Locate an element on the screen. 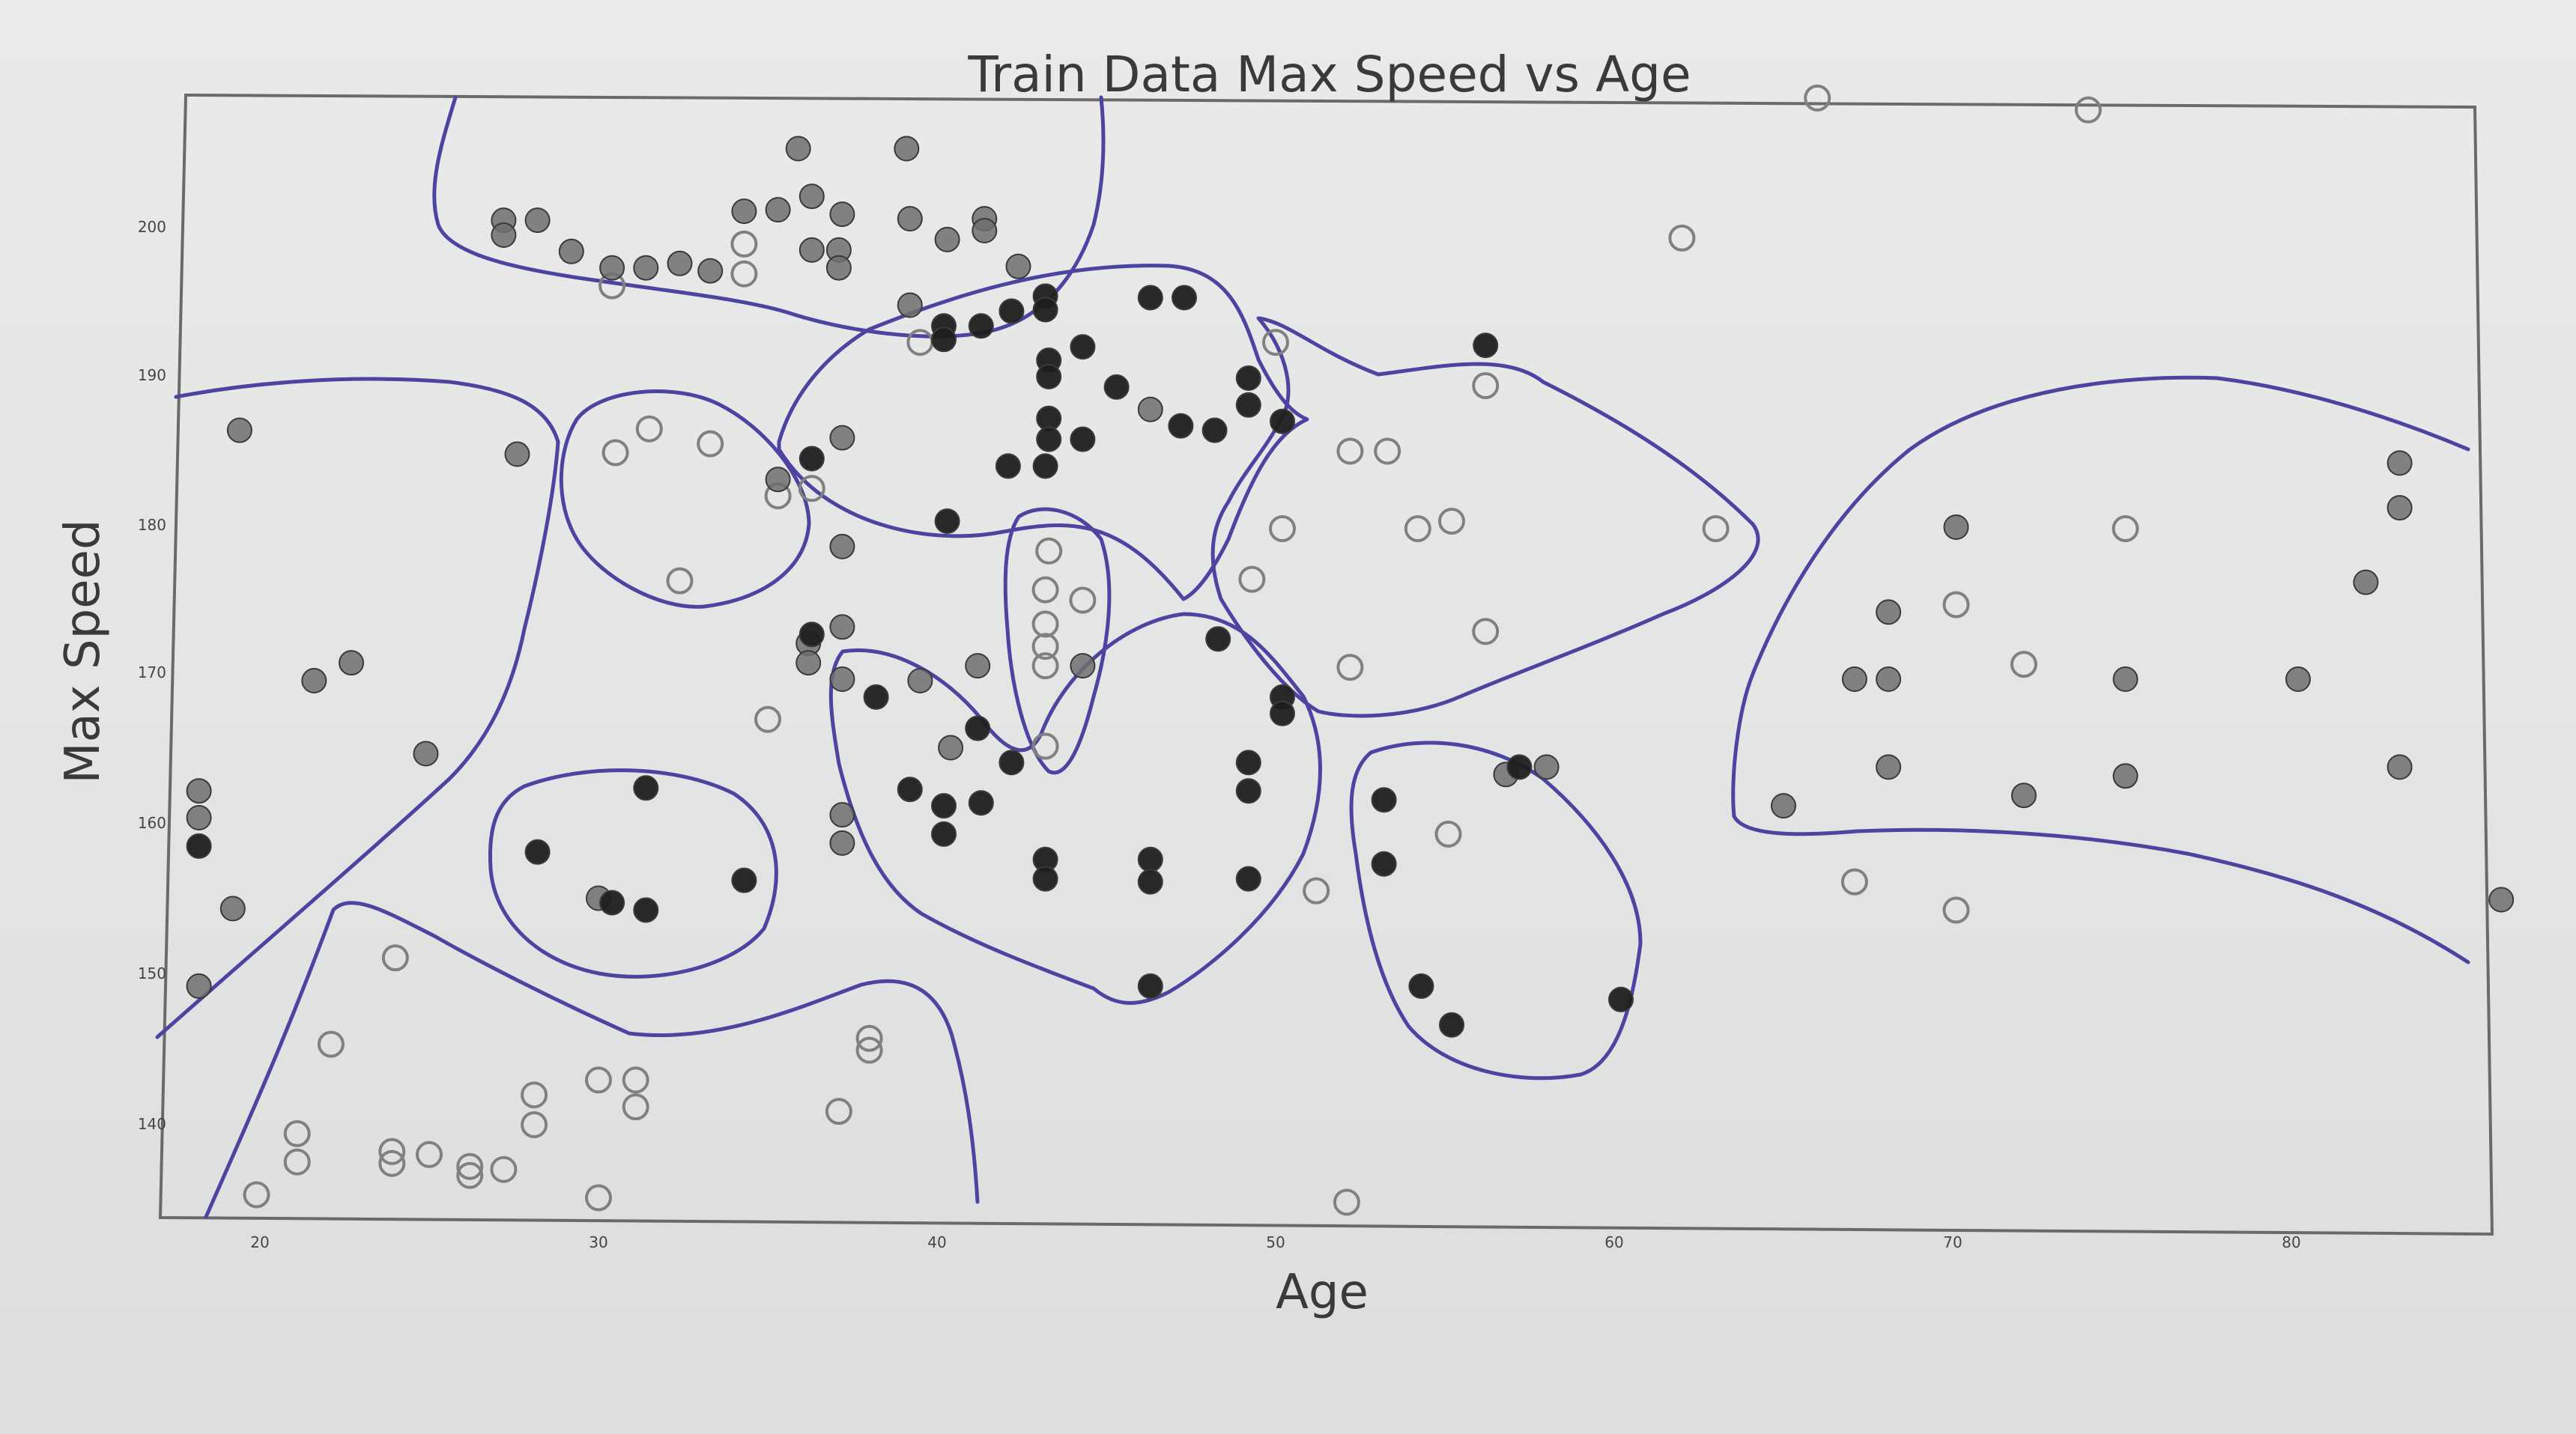 The width and height of the screenshot is (2576, 1434). y-tick-label: 160 is located at coordinates (152, 823).